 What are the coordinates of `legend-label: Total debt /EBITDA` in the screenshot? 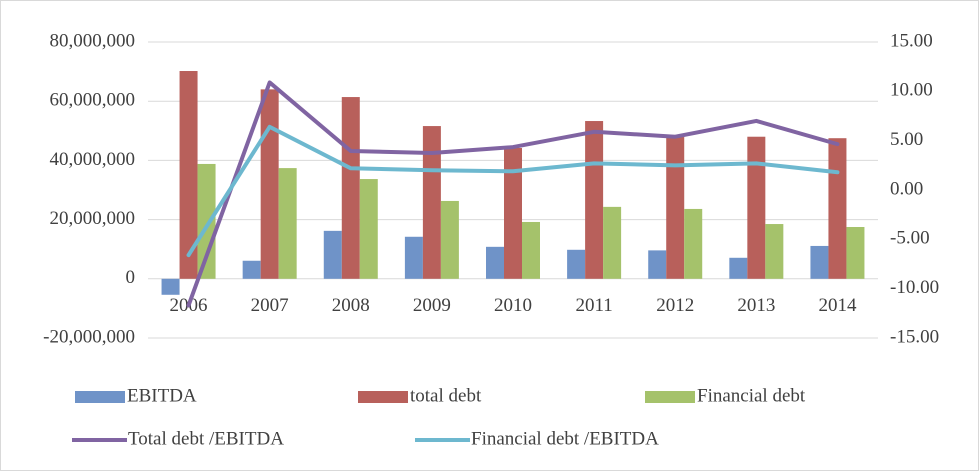 It's located at (206, 438).